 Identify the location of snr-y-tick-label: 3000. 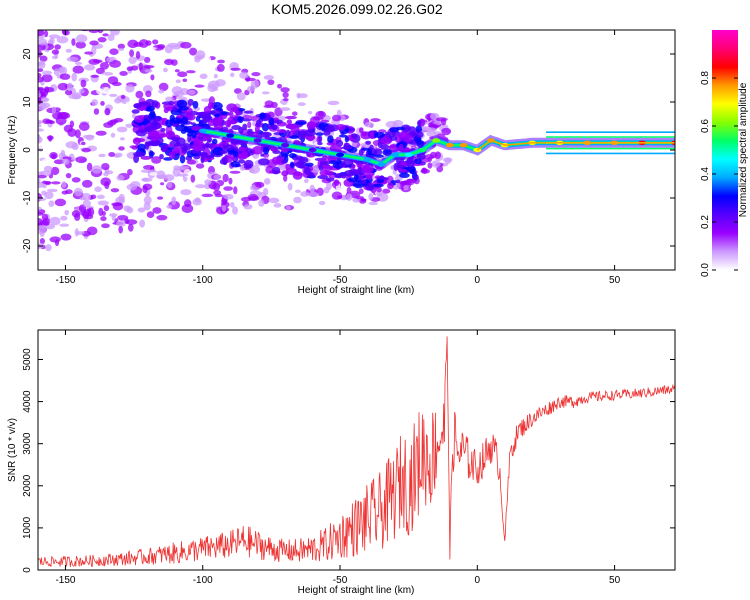
(27, 443).